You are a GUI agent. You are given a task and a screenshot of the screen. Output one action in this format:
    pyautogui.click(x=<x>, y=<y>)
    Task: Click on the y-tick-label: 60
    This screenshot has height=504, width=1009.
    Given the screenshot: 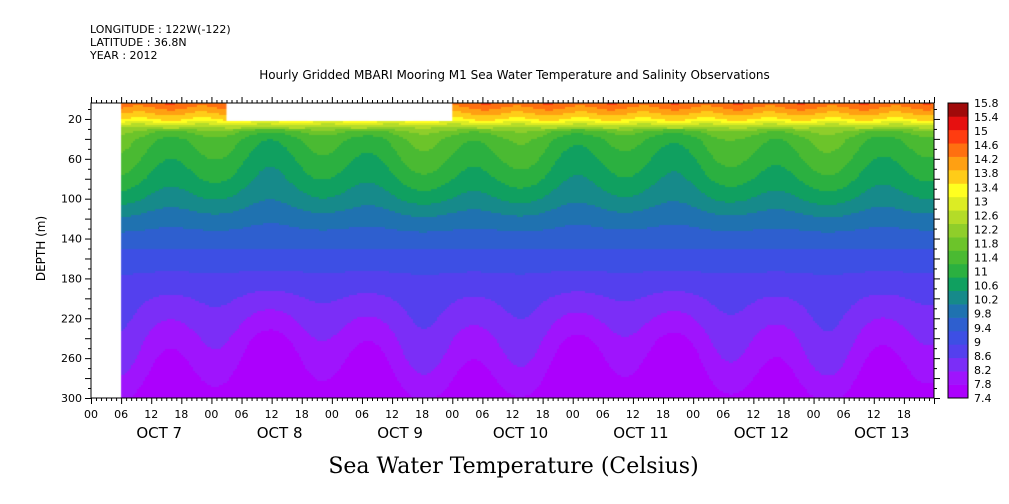 What is the action you would take?
    pyautogui.click(x=75, y=159)
    